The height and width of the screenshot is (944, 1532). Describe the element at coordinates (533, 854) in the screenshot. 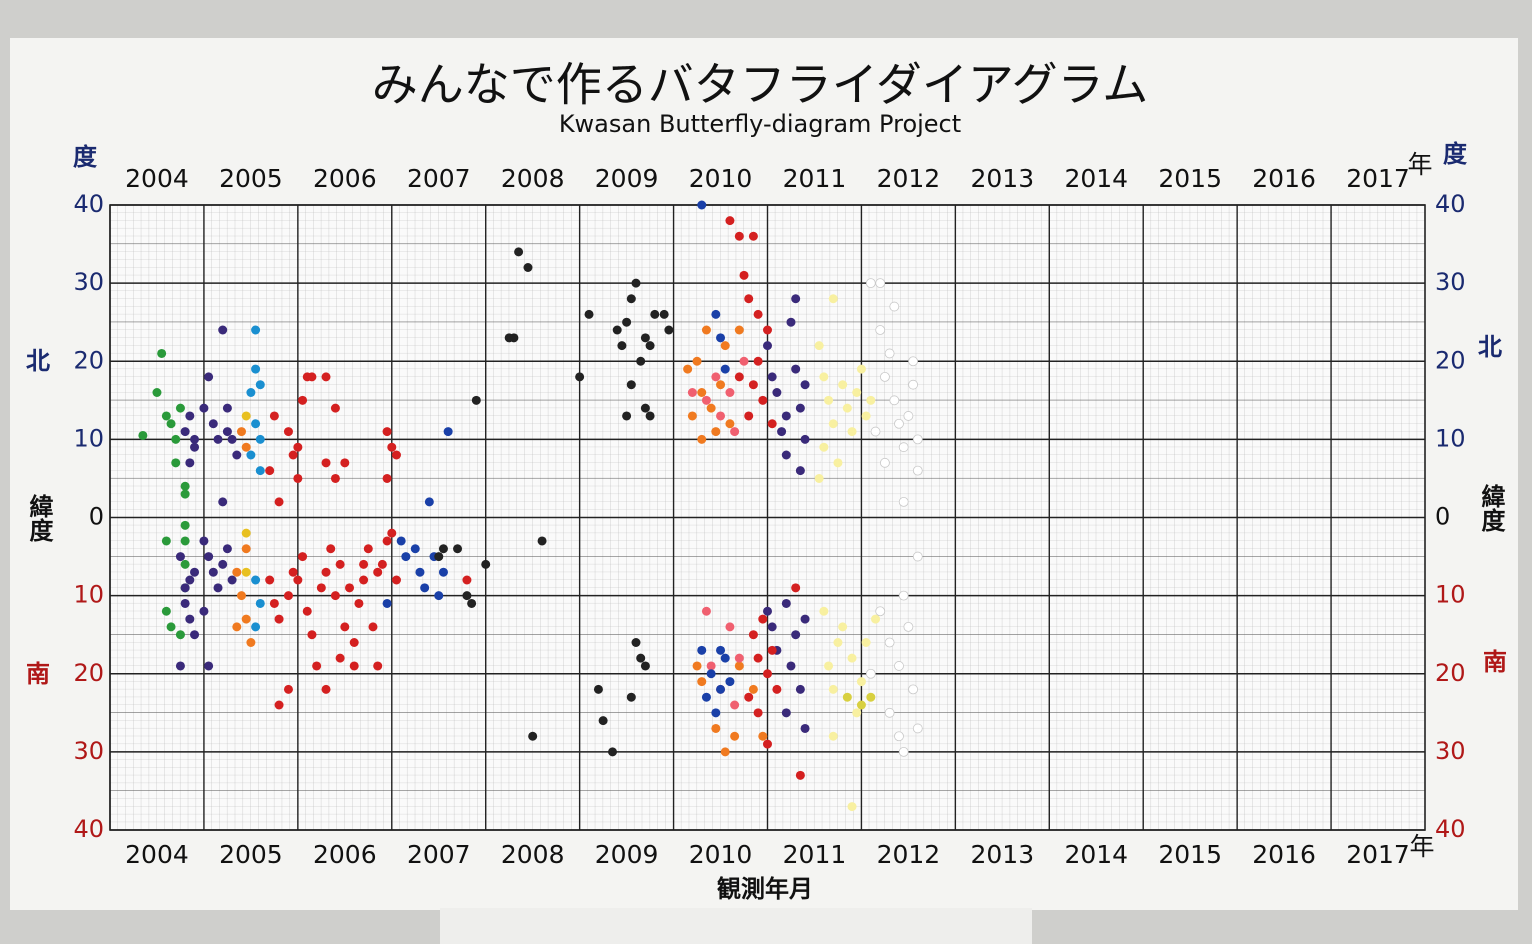

I see `x-tick-label: 2008` at that location.